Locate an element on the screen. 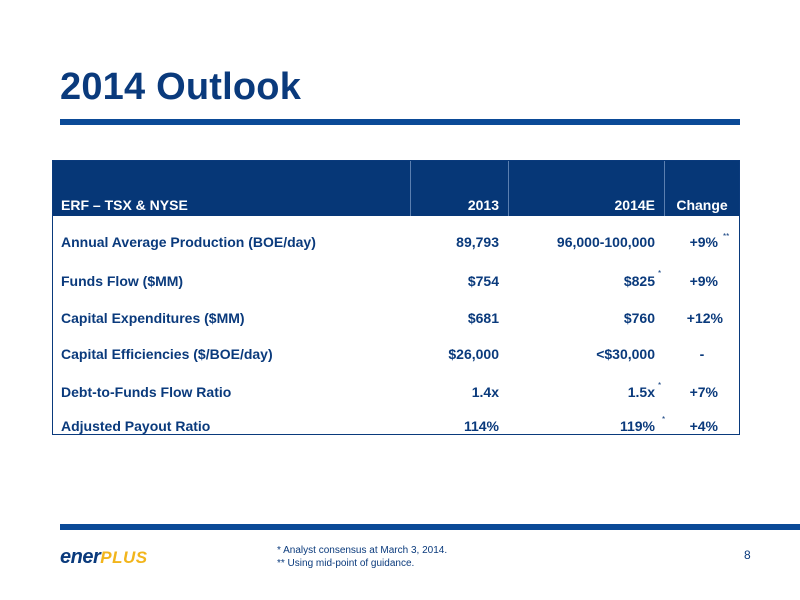  footnote-analyst-consensus: * Analyst consensus at March 3, 2014. is located at coordinates (362, 550).